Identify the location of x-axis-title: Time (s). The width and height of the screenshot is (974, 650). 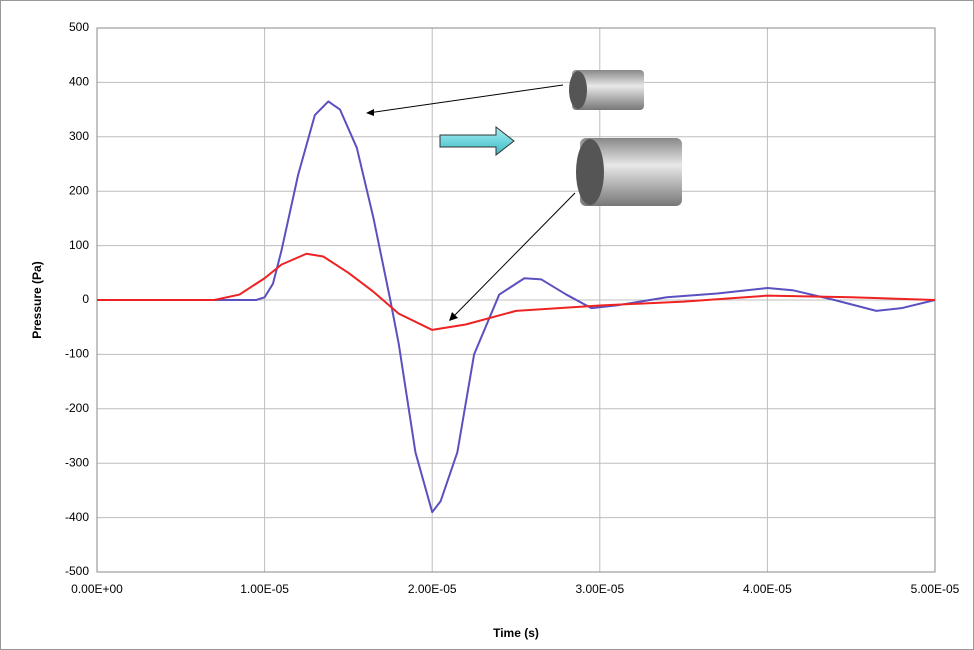
(516, 633).